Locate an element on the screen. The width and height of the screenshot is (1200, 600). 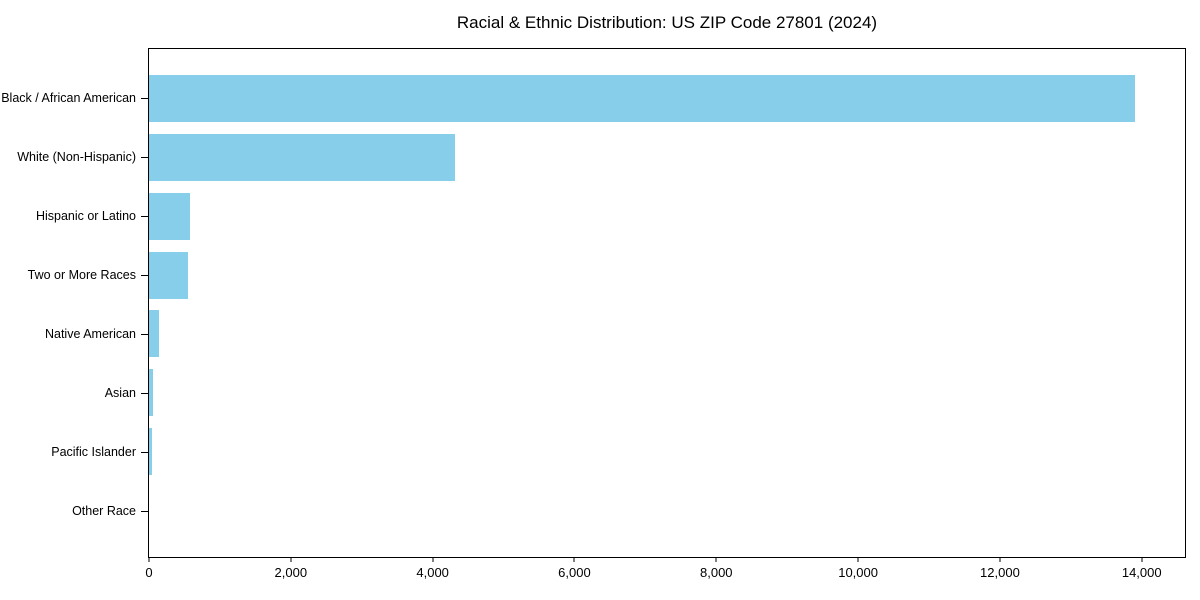
x-tick-label: 4,000 is located at coordinates (432, 572).